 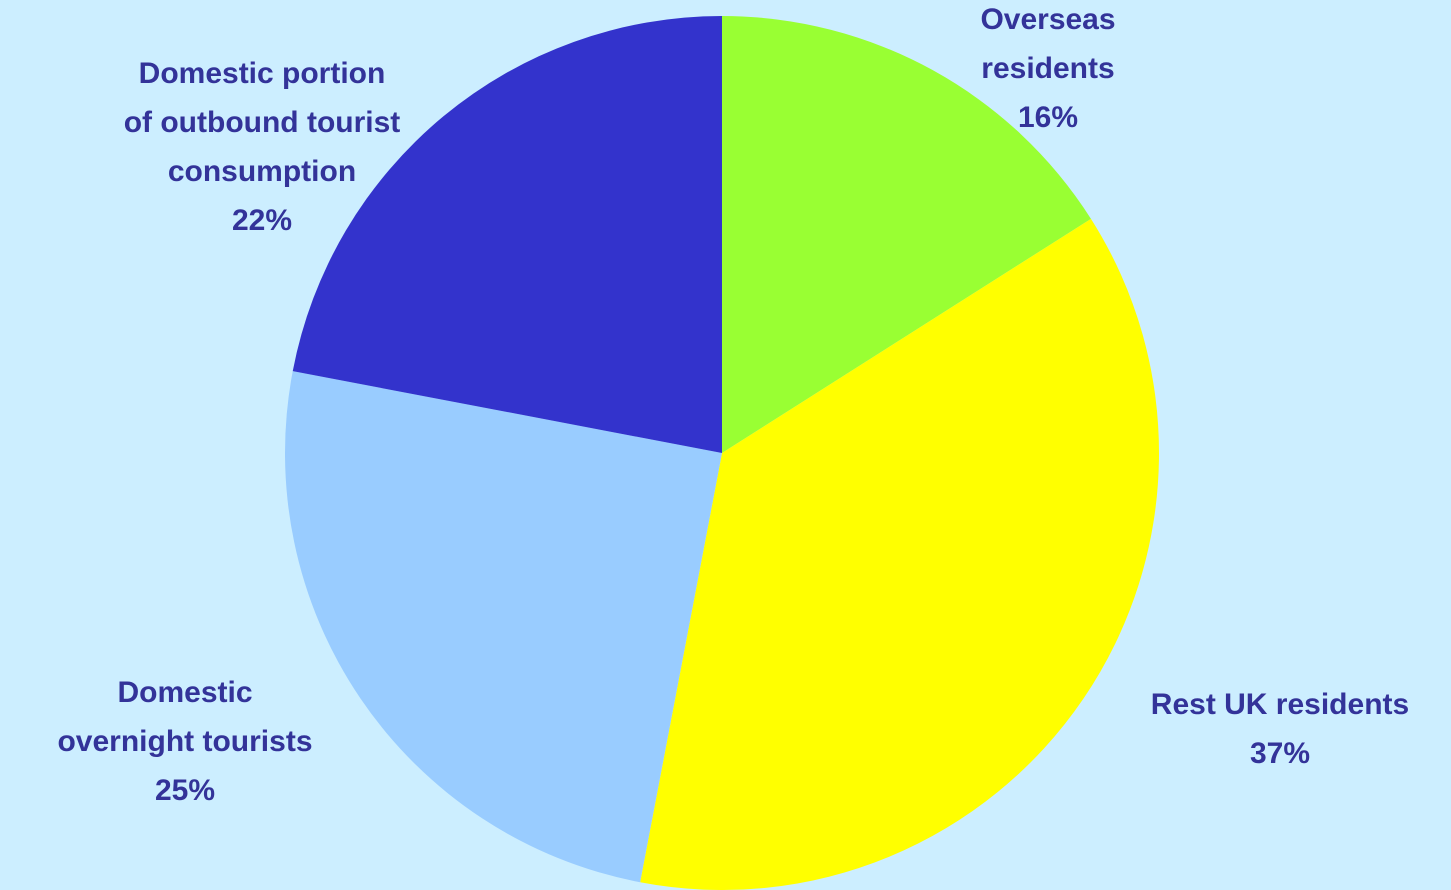 I want to click on slice-percent: 25%, so click(x=185, y=790).